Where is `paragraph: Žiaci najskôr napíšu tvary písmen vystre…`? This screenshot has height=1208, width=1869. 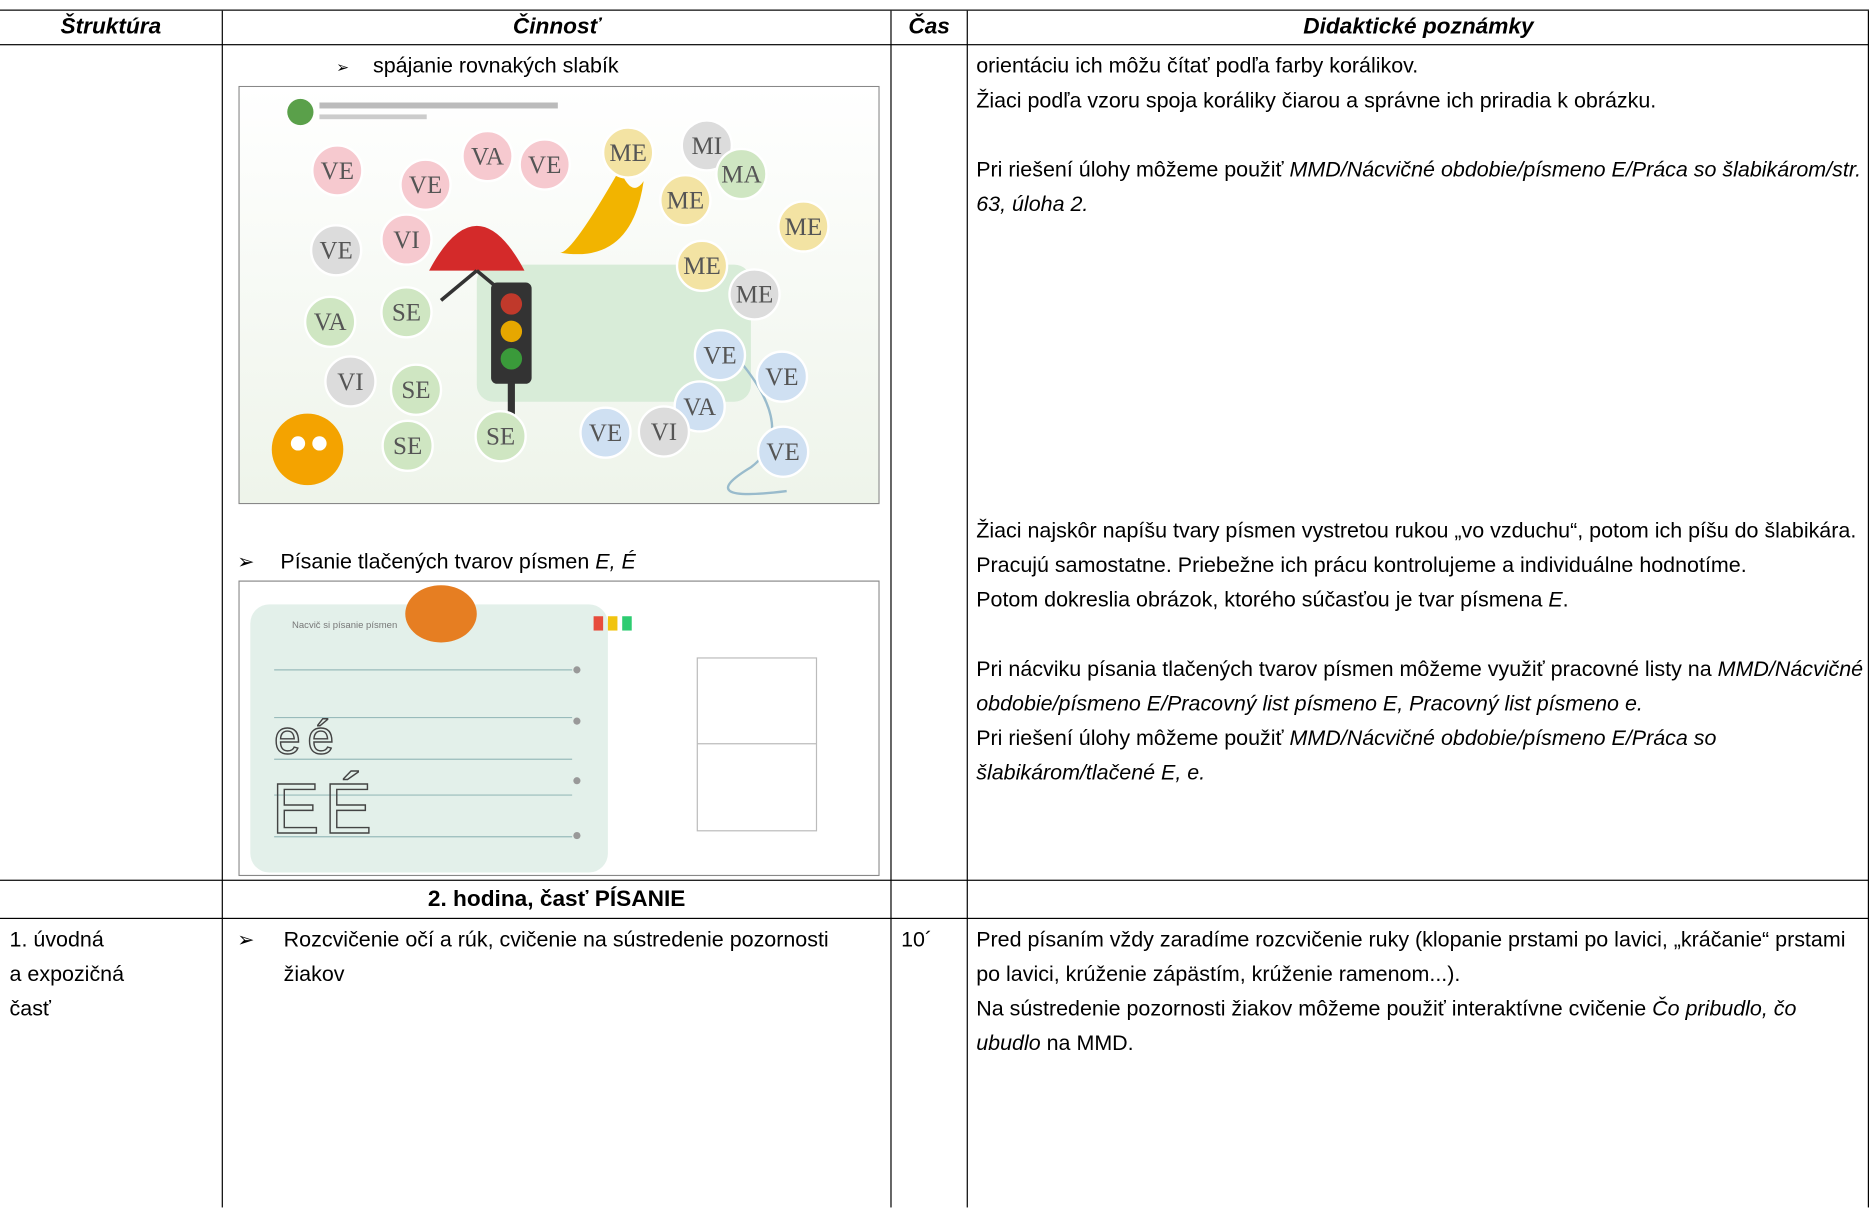
paragraph: Žiaci najskôr napíšu tvary písmen vystre… is located at coordinates (1420, 548).